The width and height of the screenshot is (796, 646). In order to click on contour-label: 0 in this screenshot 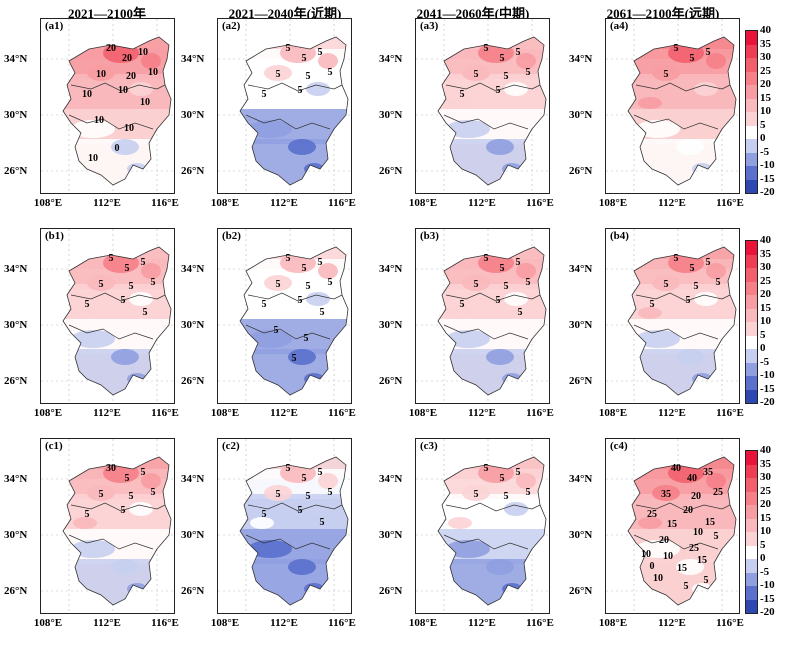, I will do `click(652, 566)`.